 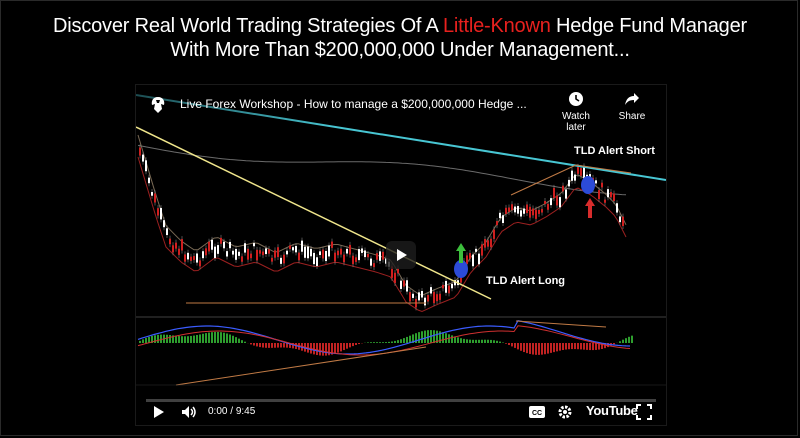 What do you see at coordinates (158, 105) in the screenshot?
I see `channel-logo-icon` at bounding box center [158, 105].